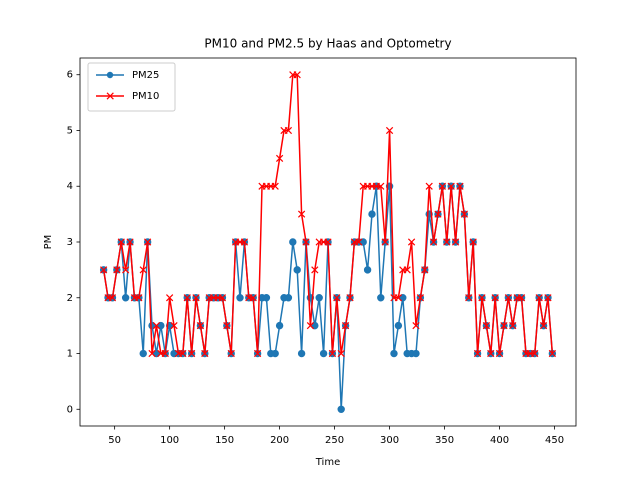 This screenshot has height=480, width=640. I want to click on y-tick-label: 3, so click(70, 242).